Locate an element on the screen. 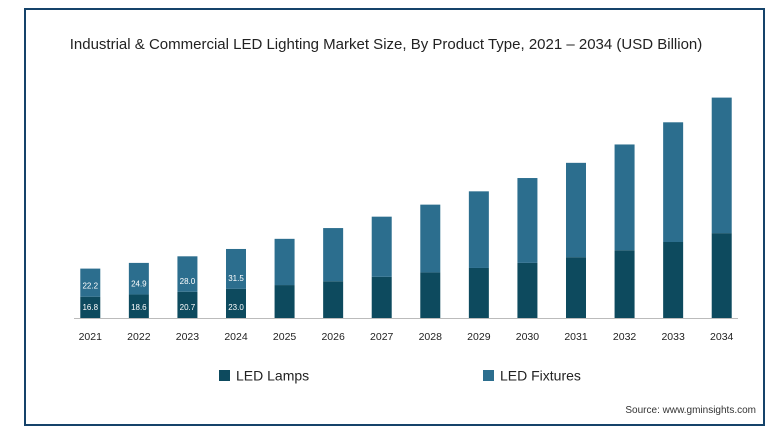 The height and width of the screenshot is (433, 772). x-tick-label: 2023 is located at coordinates (188, 337).